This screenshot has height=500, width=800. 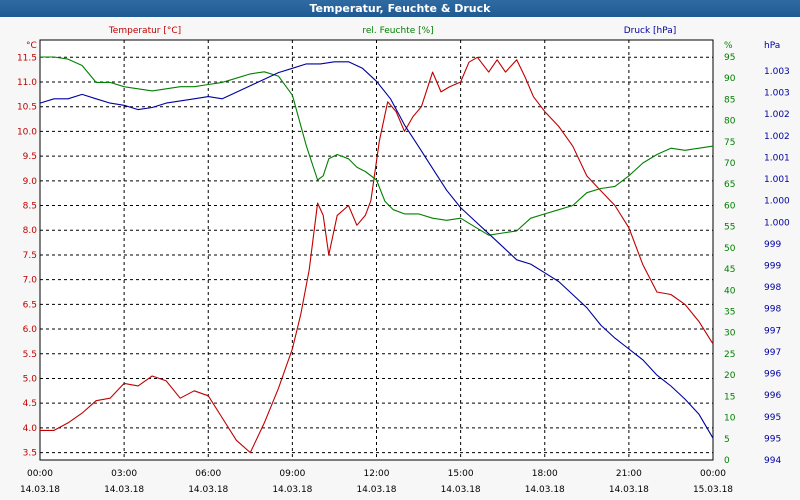 What do you see at coordinates (30, 454) in the screenshot?
I see `temperature-tick: 3.5` at bounding box center [30, 454].